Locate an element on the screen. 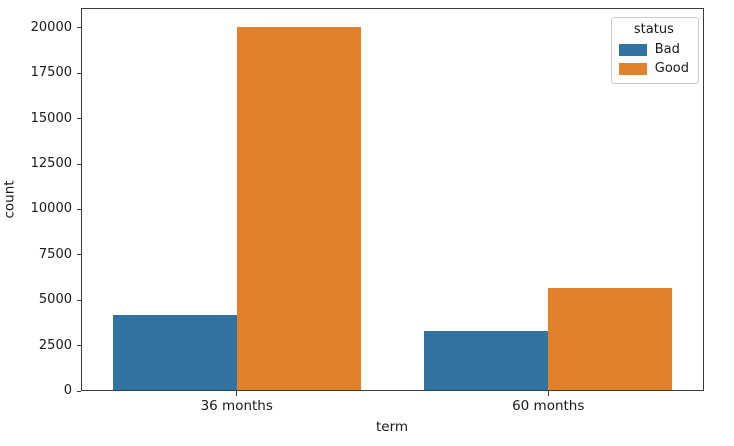 The width and height of the screenshot is (734, 446). legend: status Bad Good is located at coordinates (654, 50).